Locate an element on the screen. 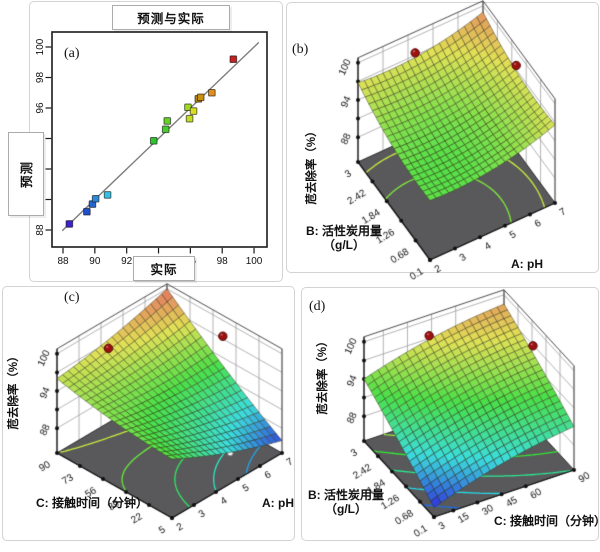 This screenshot has width=600, height=552. x-axis-title-b: A: pH is located at coordinates (527, 264).